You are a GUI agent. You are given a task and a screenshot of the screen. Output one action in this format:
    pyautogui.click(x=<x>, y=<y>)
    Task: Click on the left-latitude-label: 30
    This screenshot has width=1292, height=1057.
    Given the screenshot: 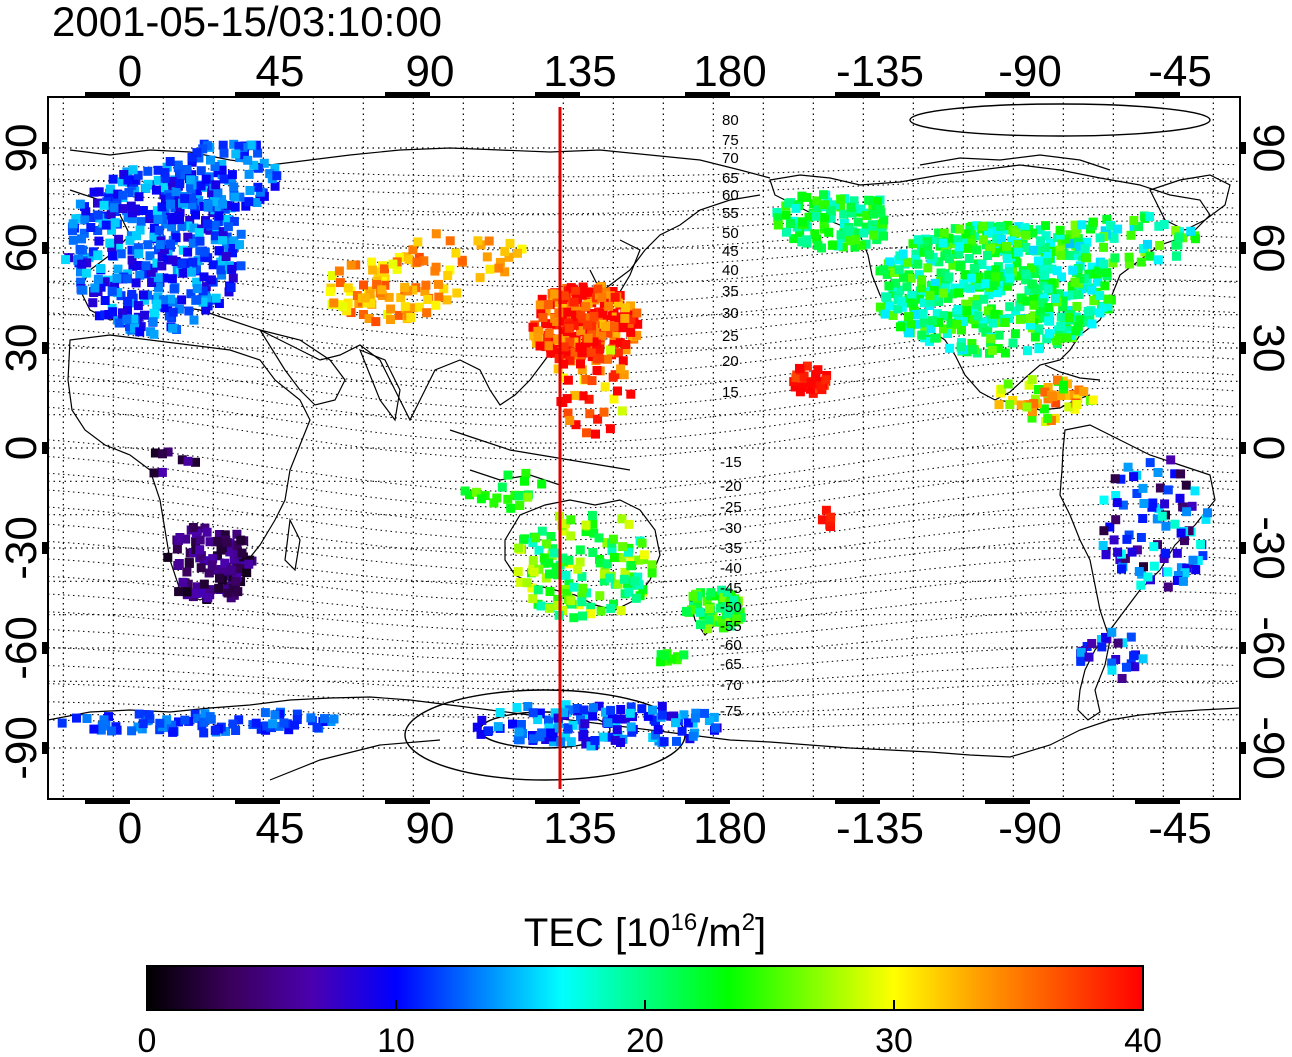 What is the action you would take?
    pyautogui.click(x=23, y=348)
    